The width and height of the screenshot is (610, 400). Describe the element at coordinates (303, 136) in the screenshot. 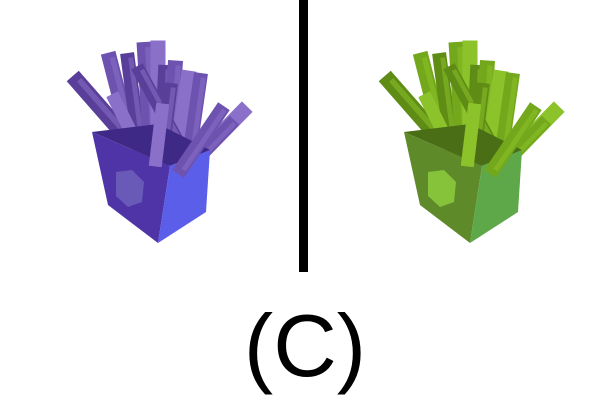

I see `vertical-divider` at that location.